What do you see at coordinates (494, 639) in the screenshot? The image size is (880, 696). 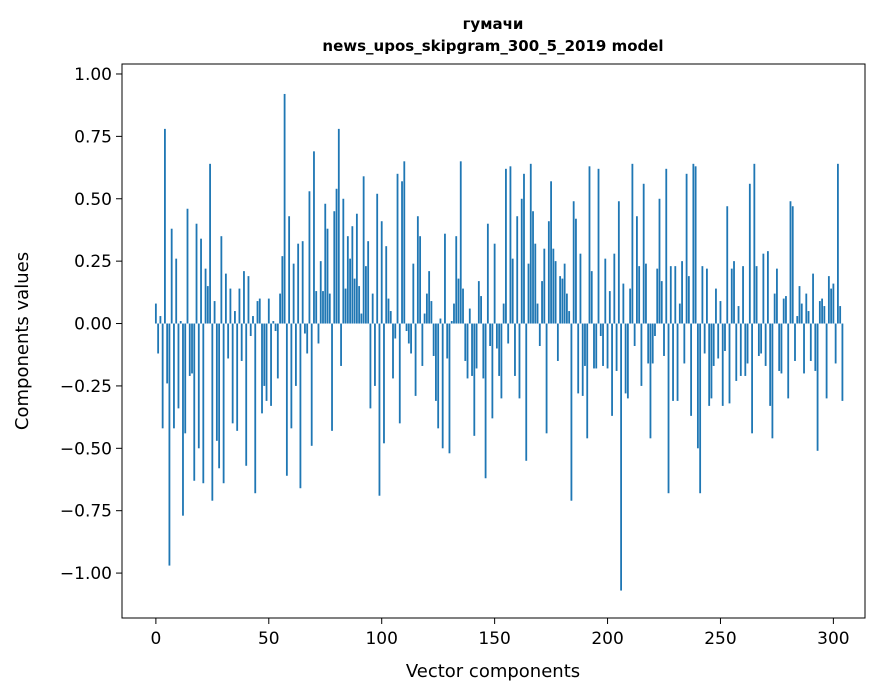 I see `x-tick-label: 150` at bounding box center [494, 639].